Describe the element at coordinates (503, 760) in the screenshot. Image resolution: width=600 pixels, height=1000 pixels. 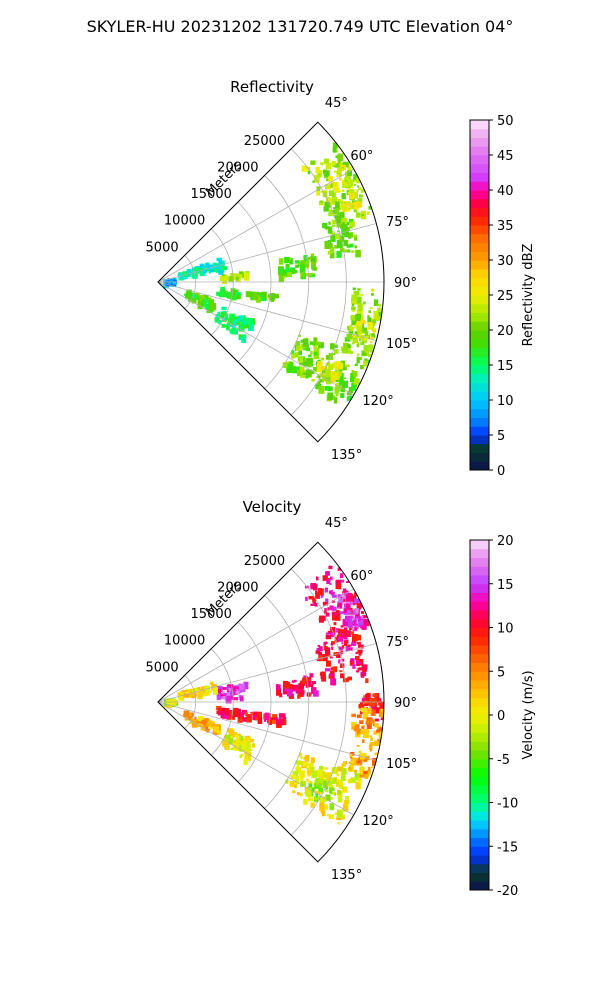
I see `colorbar-tick-label: -5` at that location.